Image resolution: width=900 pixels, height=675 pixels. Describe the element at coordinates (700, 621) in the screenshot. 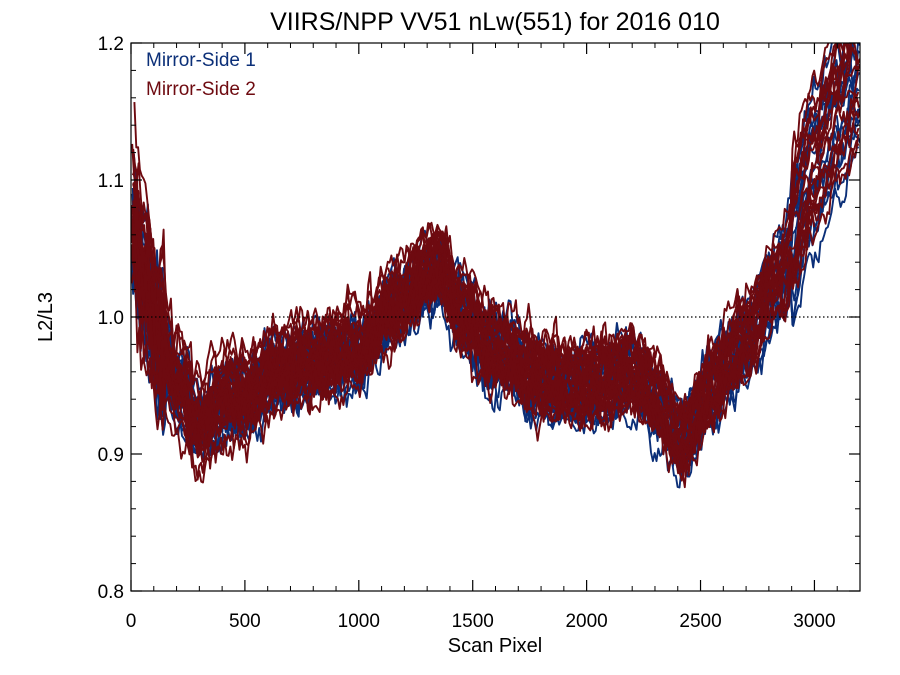

I see `x-tick-label: 2500` at that location.